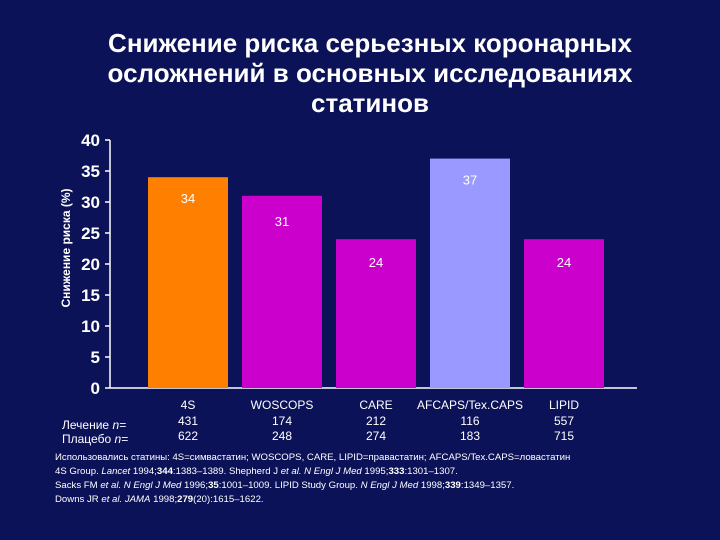 The height and width of the screenshot is (540, 720). Describe the element at coordinates (87, 439) in the screenshot. I see `placebo-label: Плацебо` at that location.